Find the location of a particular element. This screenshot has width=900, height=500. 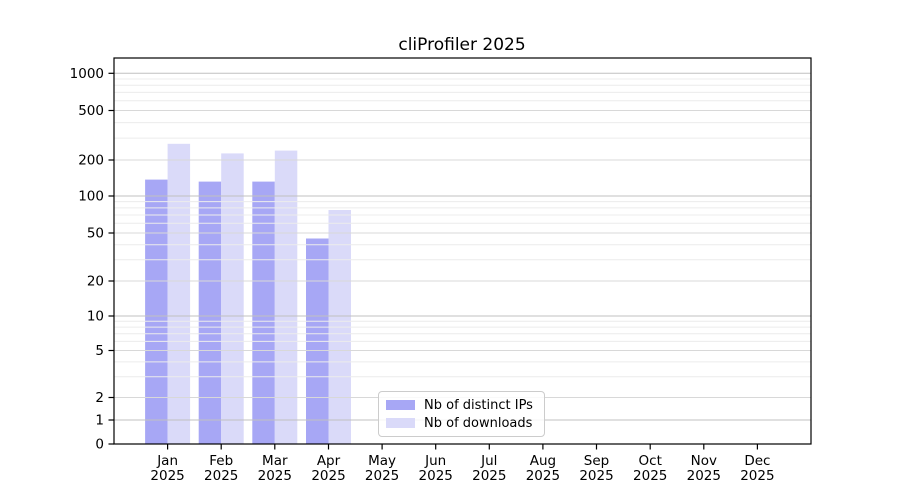

legend-item-downloads: Nb of downloads is located at coordinates (461, 423).